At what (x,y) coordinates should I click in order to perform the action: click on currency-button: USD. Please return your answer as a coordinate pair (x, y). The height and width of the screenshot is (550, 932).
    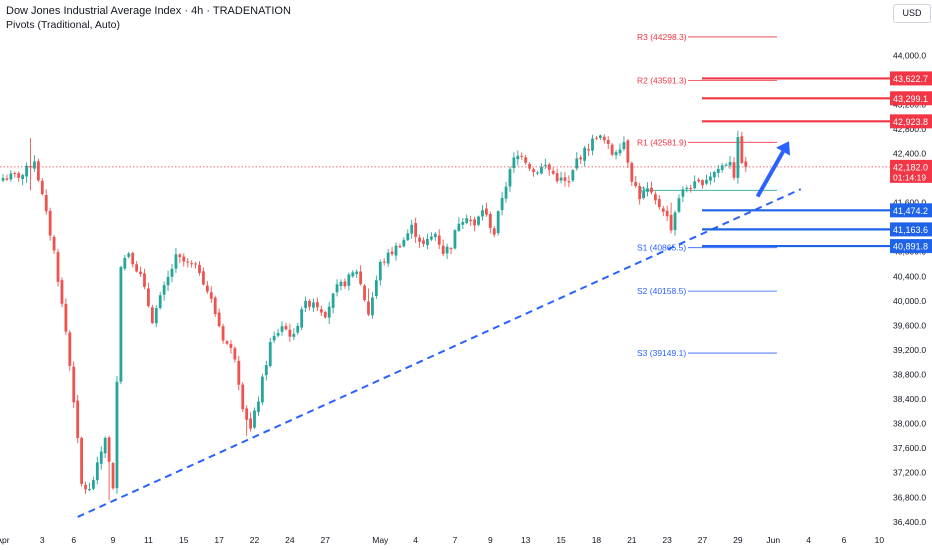
    Looking at the image, I should click on (912, 13).